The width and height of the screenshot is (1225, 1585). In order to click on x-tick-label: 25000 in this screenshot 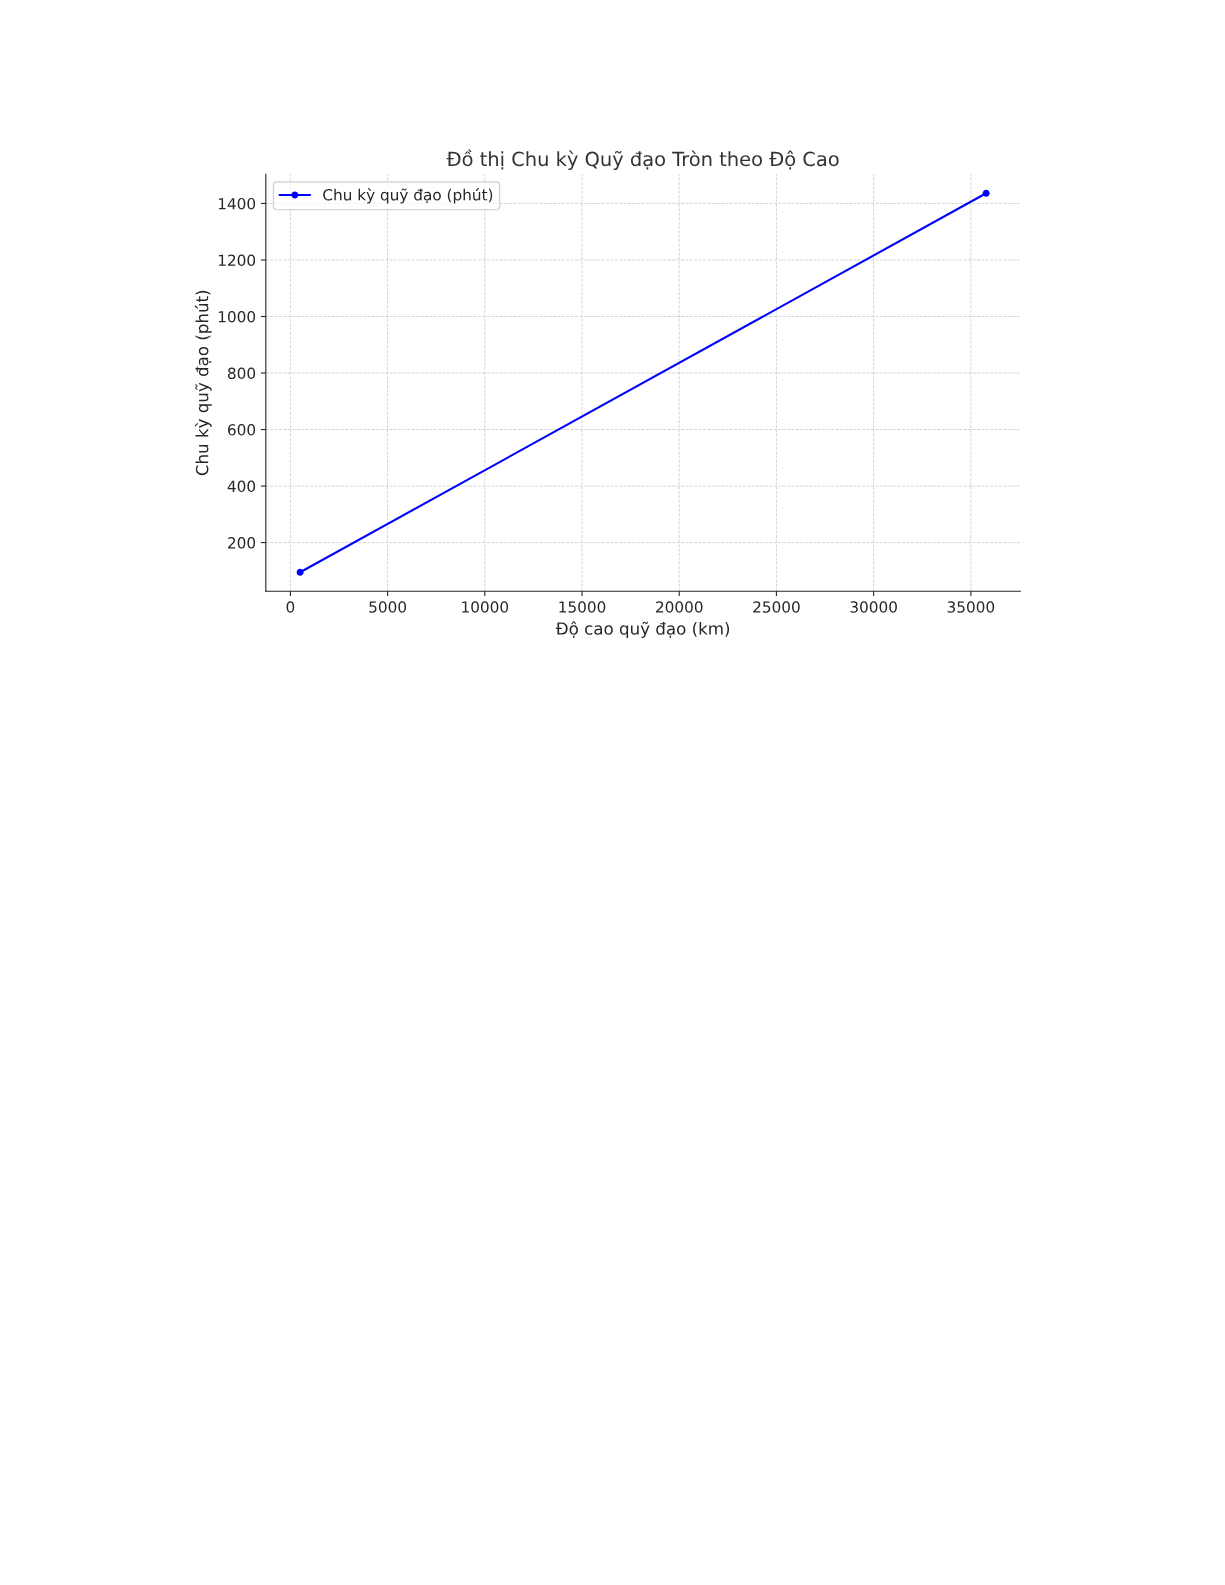, I will do `click(776, 607)`.